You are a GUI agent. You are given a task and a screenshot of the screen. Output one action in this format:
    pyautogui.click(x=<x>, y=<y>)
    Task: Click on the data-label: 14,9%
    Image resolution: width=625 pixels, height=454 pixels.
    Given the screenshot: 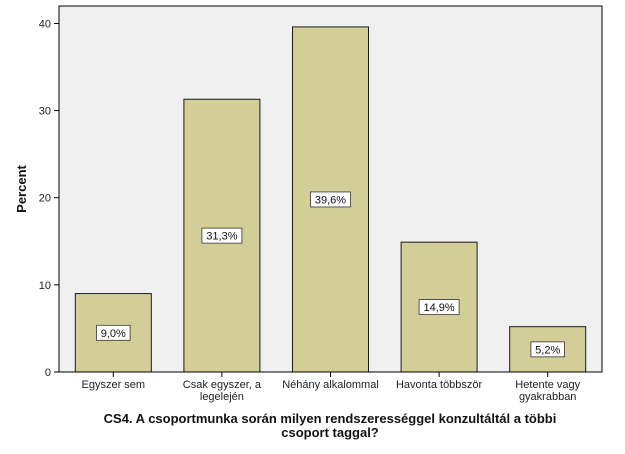 What is the action you would take?
    pyautogui.click(x=438, y=308)
    